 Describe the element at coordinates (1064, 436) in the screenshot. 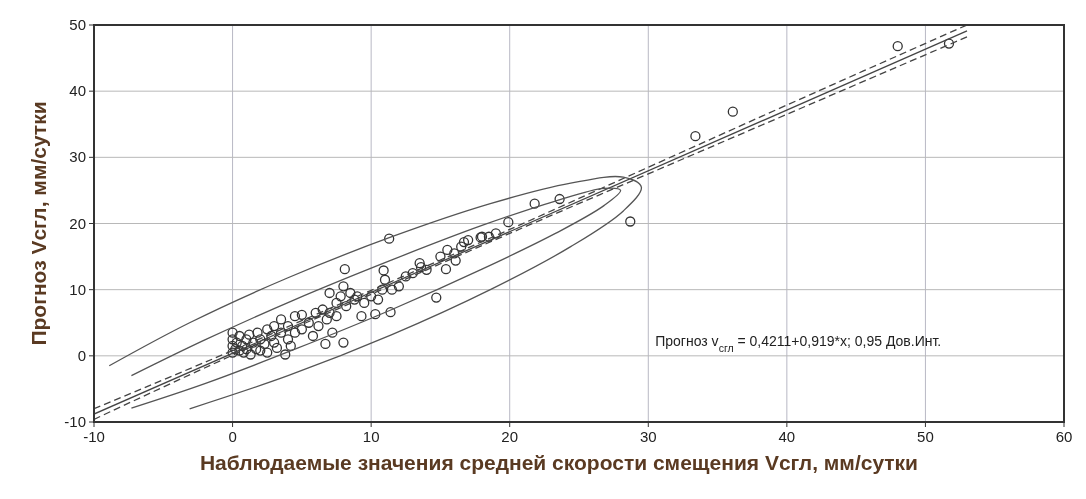

I see `x-tick-label: 60` at that location.